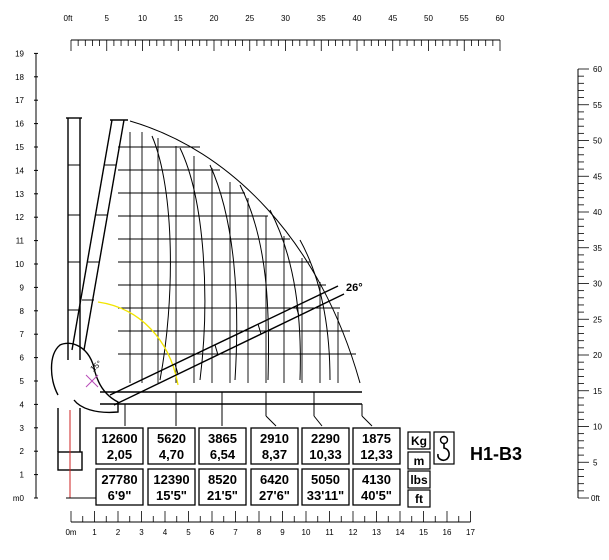 The width and height of the screenshot is (609, 560). Describe the element at coordinates (223, 454) in the screenshot. I see `radius-m: 6,54` at that location.